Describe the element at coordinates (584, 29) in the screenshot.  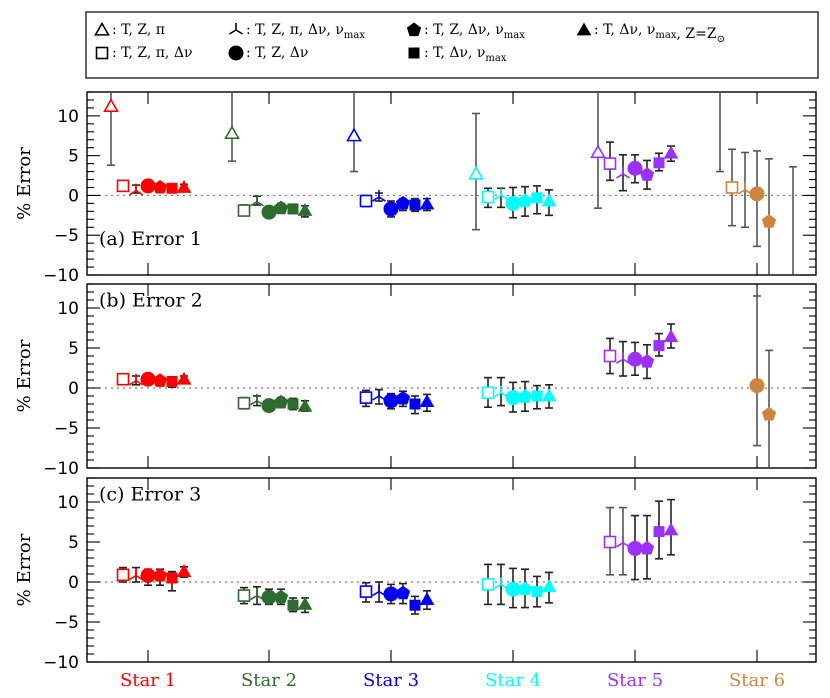
I see `filled-triangle-icon` at that location.